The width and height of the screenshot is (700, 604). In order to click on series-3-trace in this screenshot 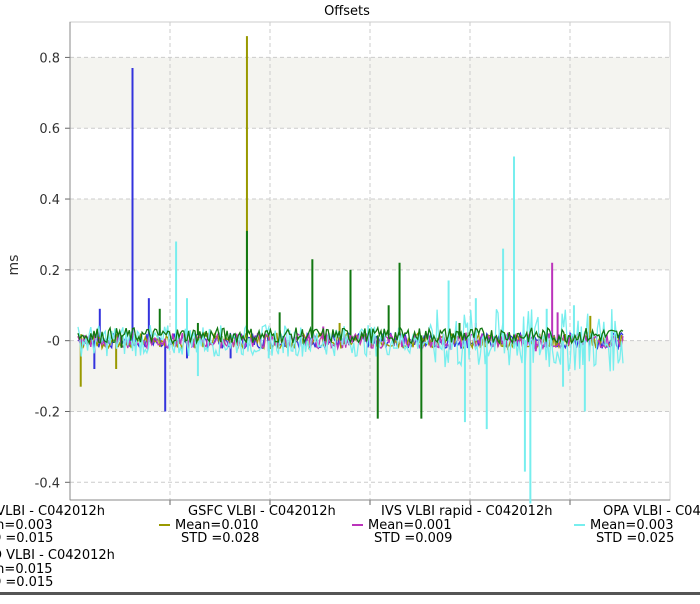, I will do `click(350, 340)`.